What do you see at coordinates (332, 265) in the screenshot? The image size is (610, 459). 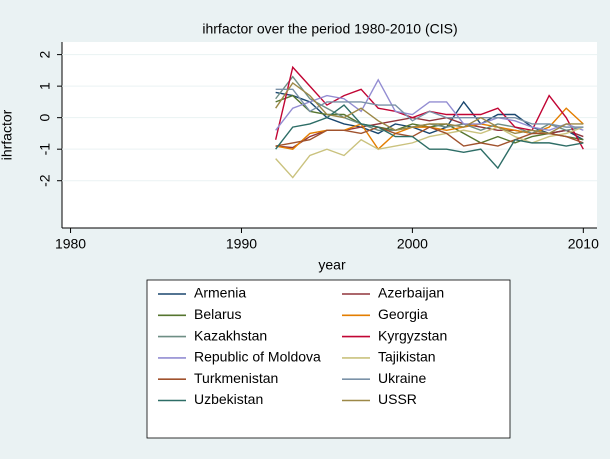 I see `x-axis-label: year` at bounding box center [332, 265].